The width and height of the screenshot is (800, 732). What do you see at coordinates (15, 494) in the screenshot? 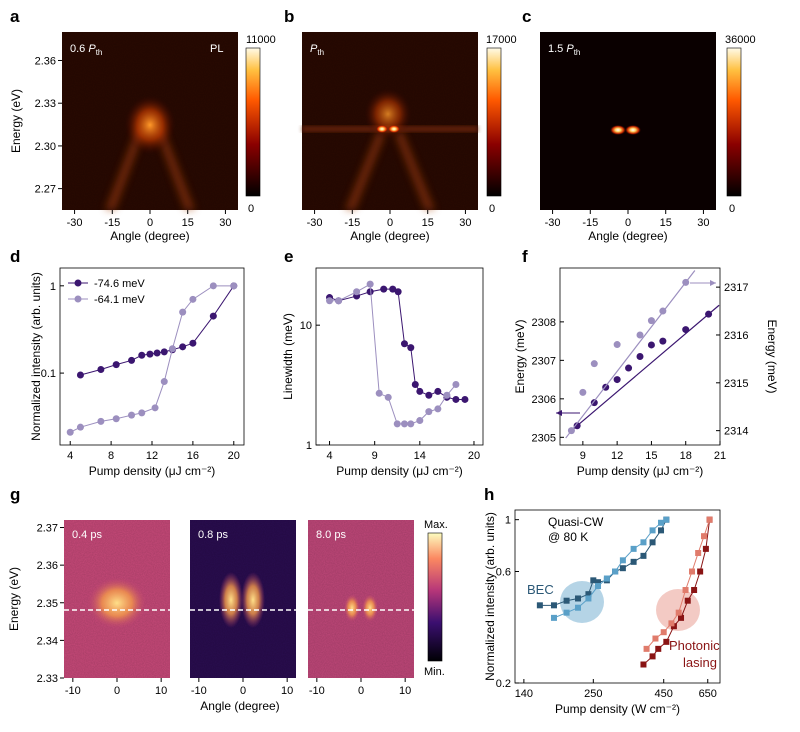
I see `panel-letter: g` at bounding box center [15, 494].